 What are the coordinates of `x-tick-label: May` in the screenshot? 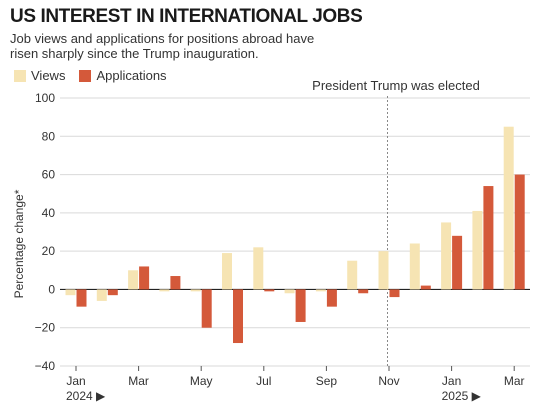 It's located at (201, 381).